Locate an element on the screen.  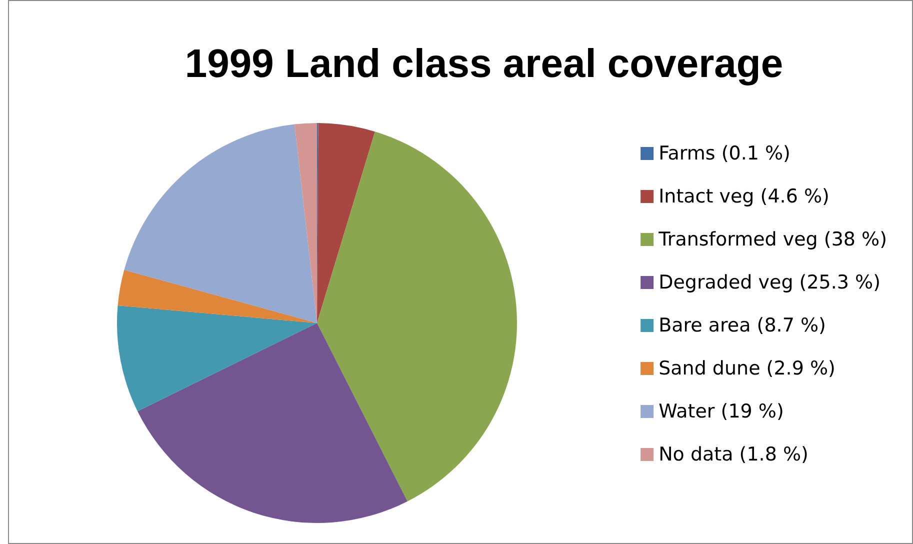
legend-label: Farms (0.1 %) is located at coordinates (724, 153).